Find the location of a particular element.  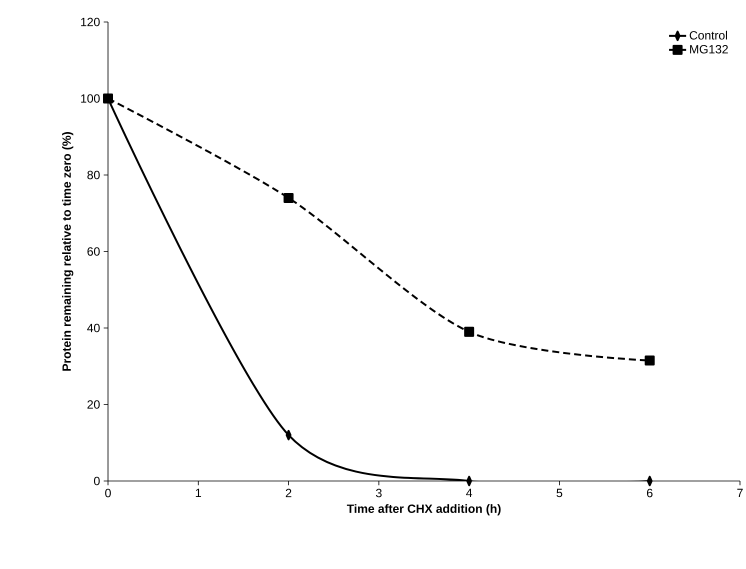

legend-label: MG132 is located at coordinates (709, 49).